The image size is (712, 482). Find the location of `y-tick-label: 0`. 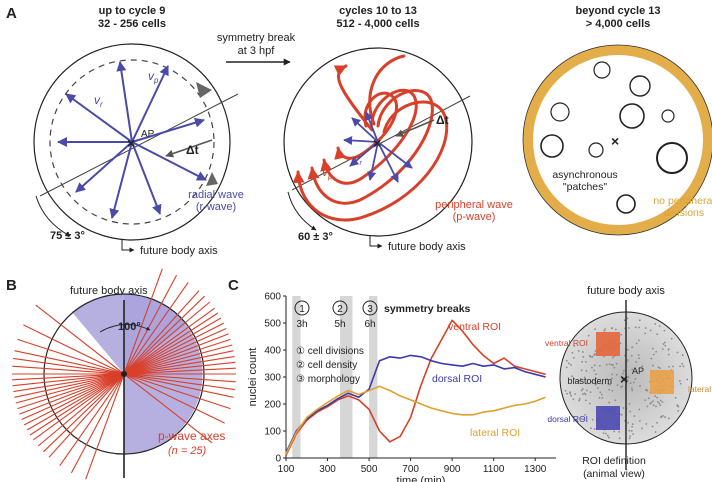

y-tick-label: 0 is located at coordinates (278, 459).